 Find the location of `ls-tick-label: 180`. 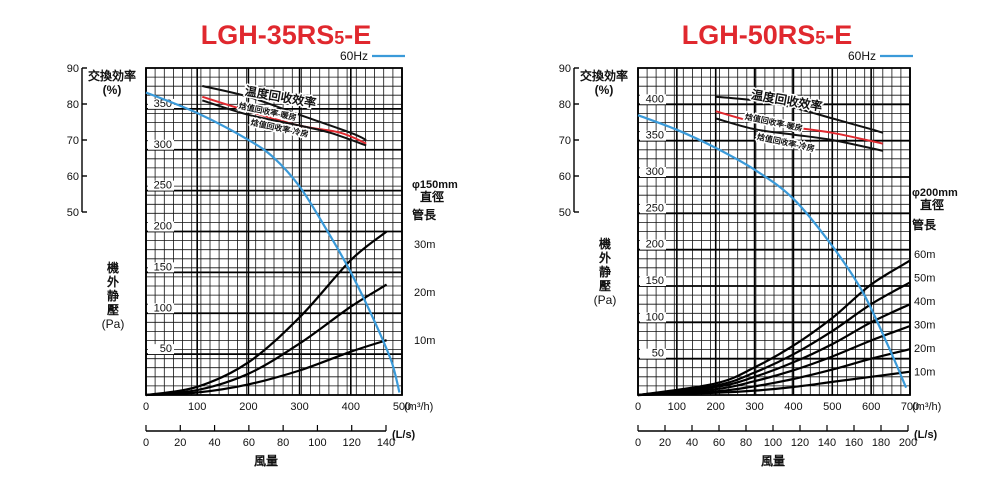

ls-tick-label: 180 is located at coordinates (881, 443).